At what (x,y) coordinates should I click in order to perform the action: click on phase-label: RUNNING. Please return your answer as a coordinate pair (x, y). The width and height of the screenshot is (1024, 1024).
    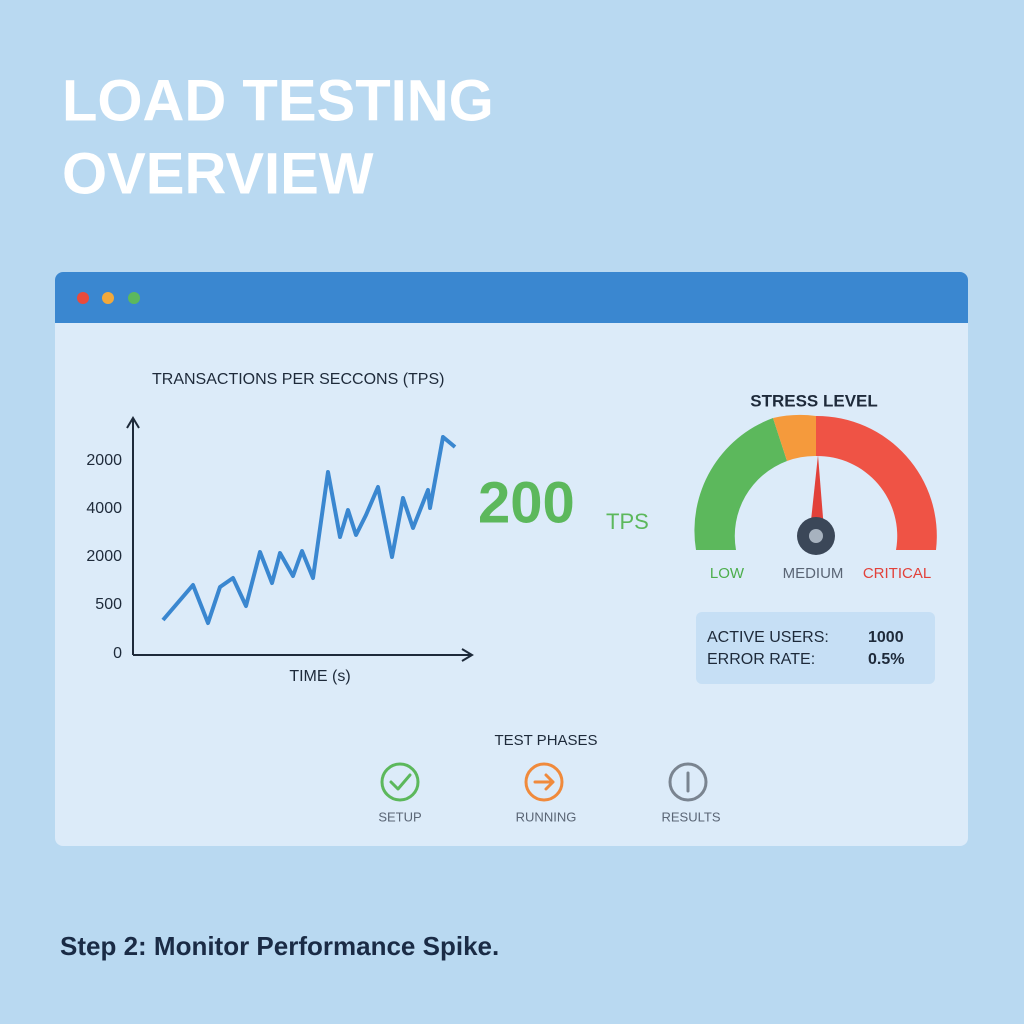
    Looking at the image, I should click on (546, 816).